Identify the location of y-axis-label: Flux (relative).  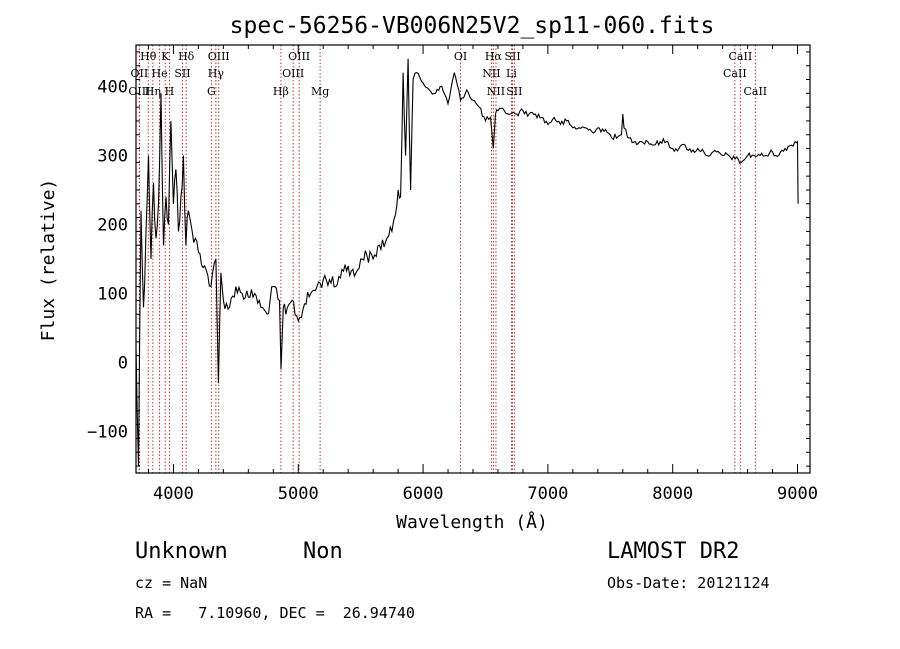
(48, 260).